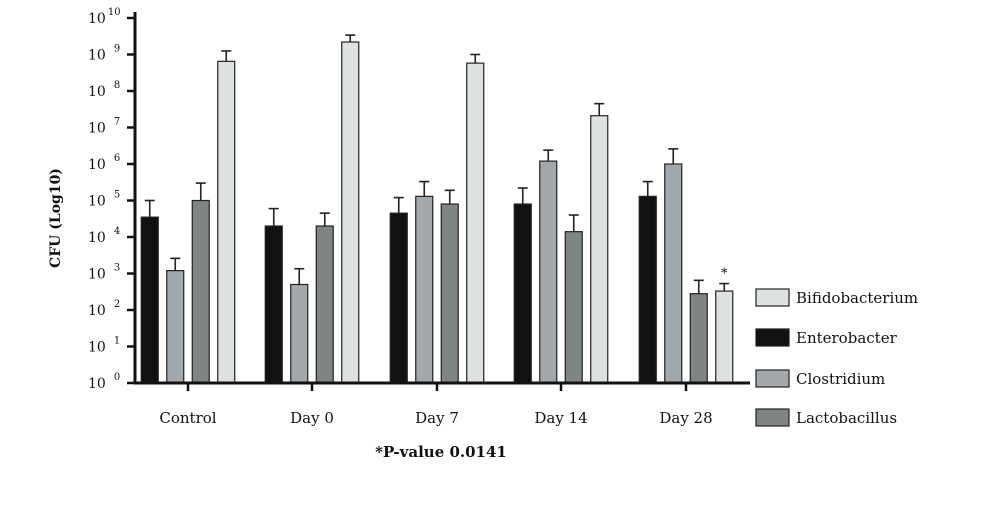  I want to click on legend-label-enterobacter: Enterobacter, so click(847, 338).